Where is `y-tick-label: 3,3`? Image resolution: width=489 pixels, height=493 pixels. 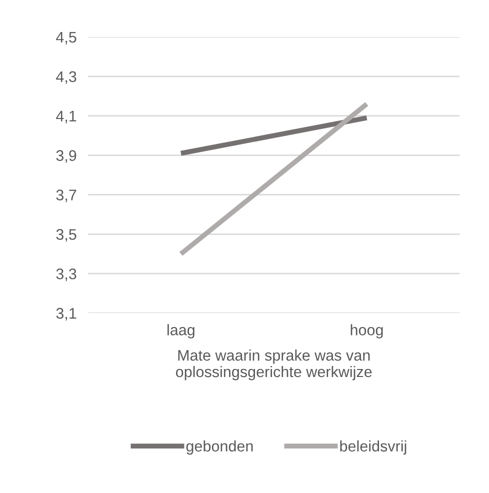 y-tick-label: 3,3 is located at coordinates (66, 275).